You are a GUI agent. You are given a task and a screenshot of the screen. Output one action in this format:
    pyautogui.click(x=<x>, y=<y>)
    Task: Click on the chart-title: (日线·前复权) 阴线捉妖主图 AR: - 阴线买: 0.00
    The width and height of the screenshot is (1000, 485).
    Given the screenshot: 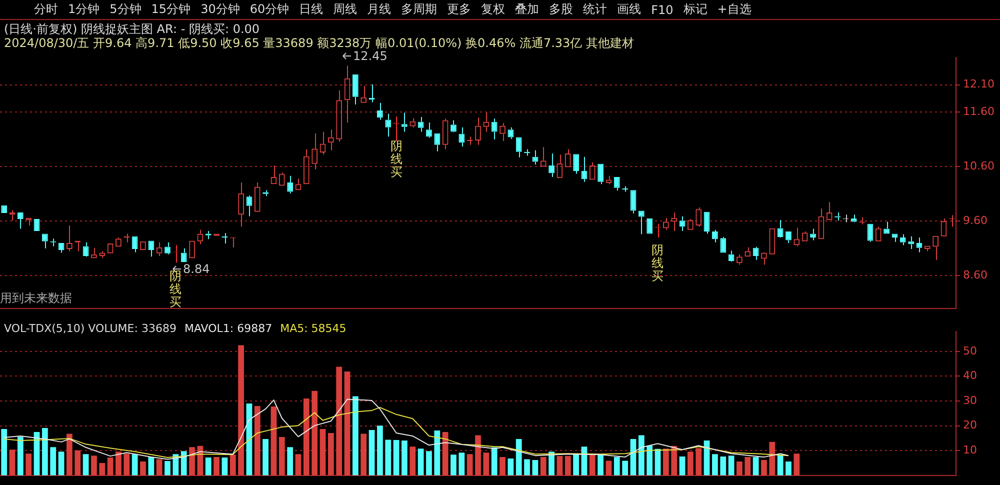 What is the action you would take?
    pyautogui.click(x=132, y=28)
    